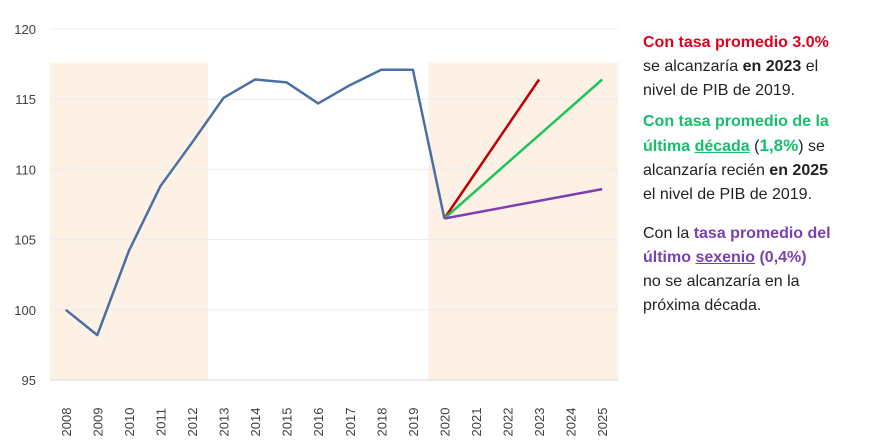 This screenshot has width=889, height=441. What do you see at coordinates (719, 90) in the screenshot?
I see `annotation-3-0-line3: nivel de PIB de 2019.` at bounding box center [719, 90].